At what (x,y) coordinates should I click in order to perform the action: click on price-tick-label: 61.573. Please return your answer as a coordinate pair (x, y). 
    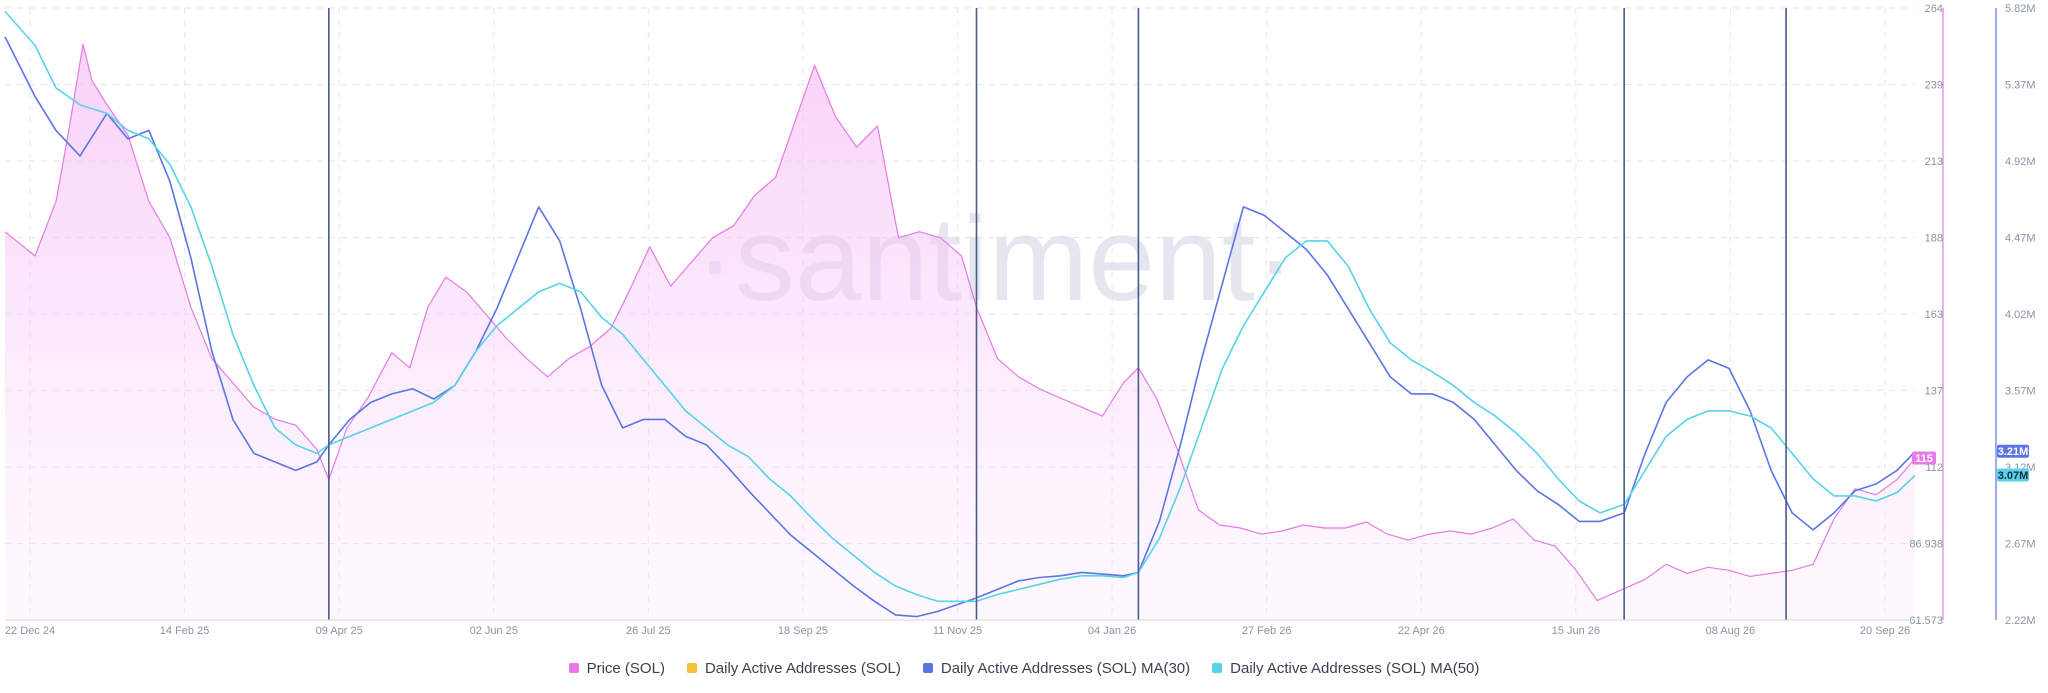
    Looking at the image, I should click on (1926, 621).